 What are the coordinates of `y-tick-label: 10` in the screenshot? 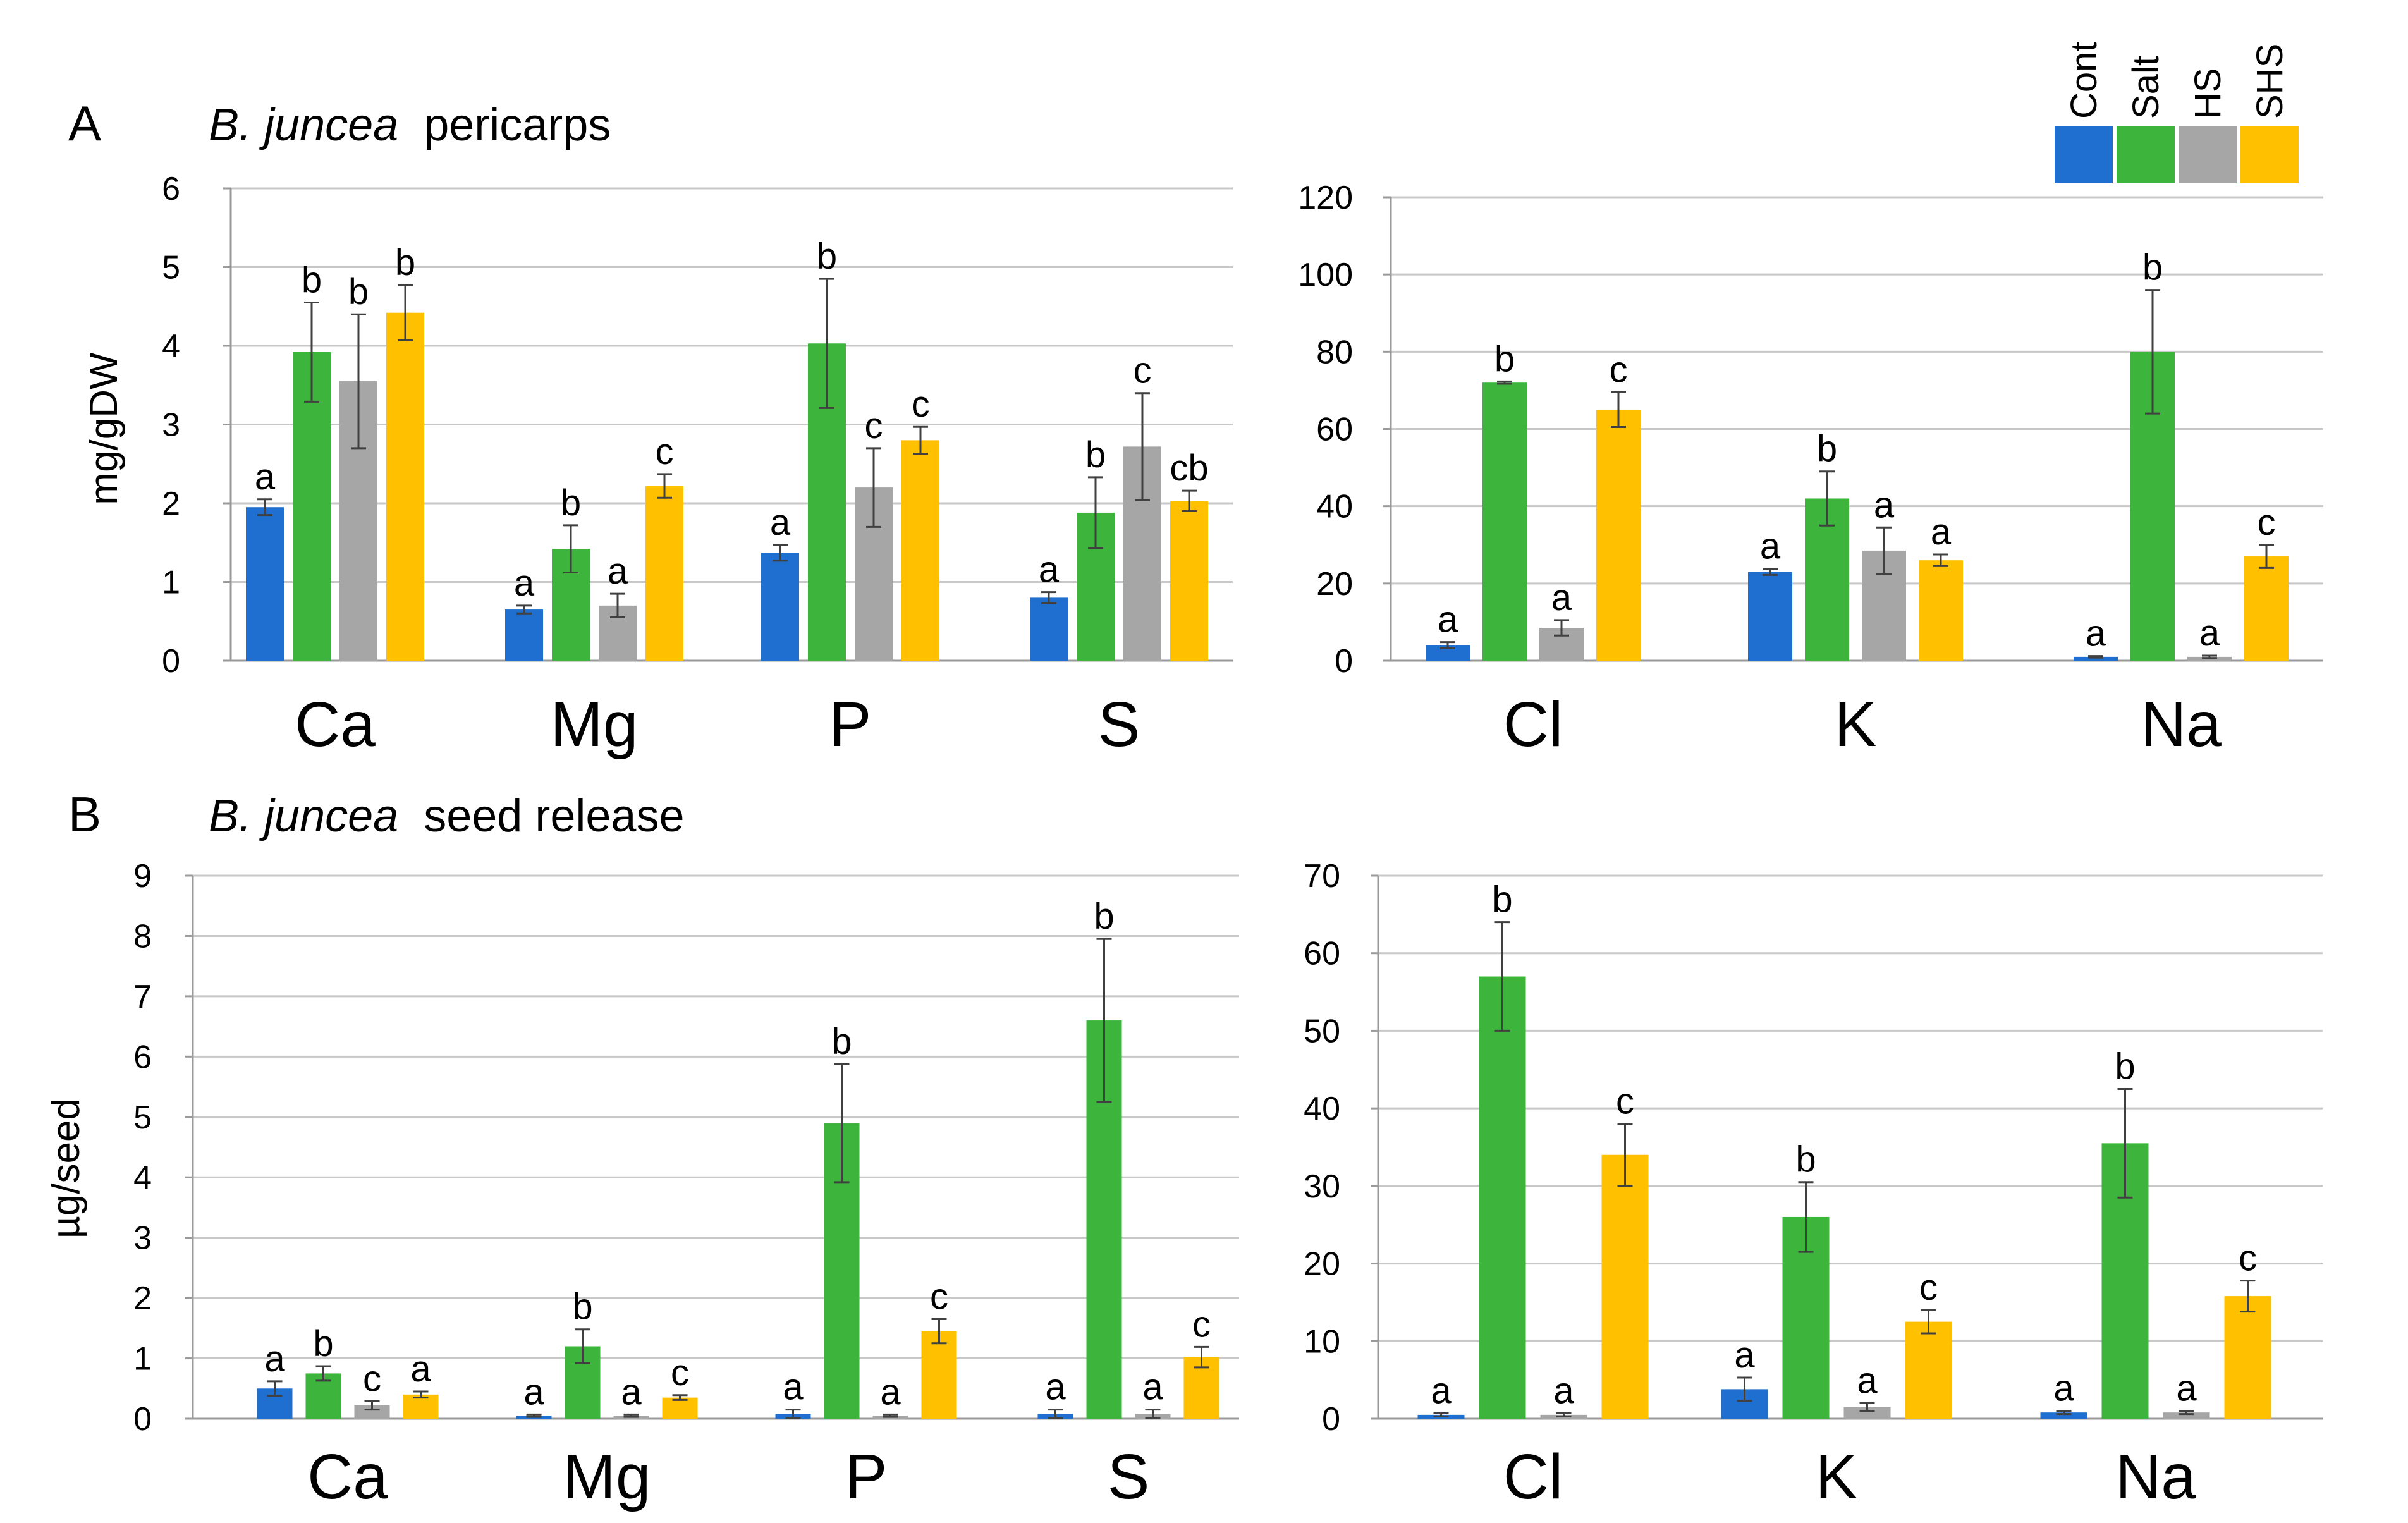 It's located at (1322, 1341).